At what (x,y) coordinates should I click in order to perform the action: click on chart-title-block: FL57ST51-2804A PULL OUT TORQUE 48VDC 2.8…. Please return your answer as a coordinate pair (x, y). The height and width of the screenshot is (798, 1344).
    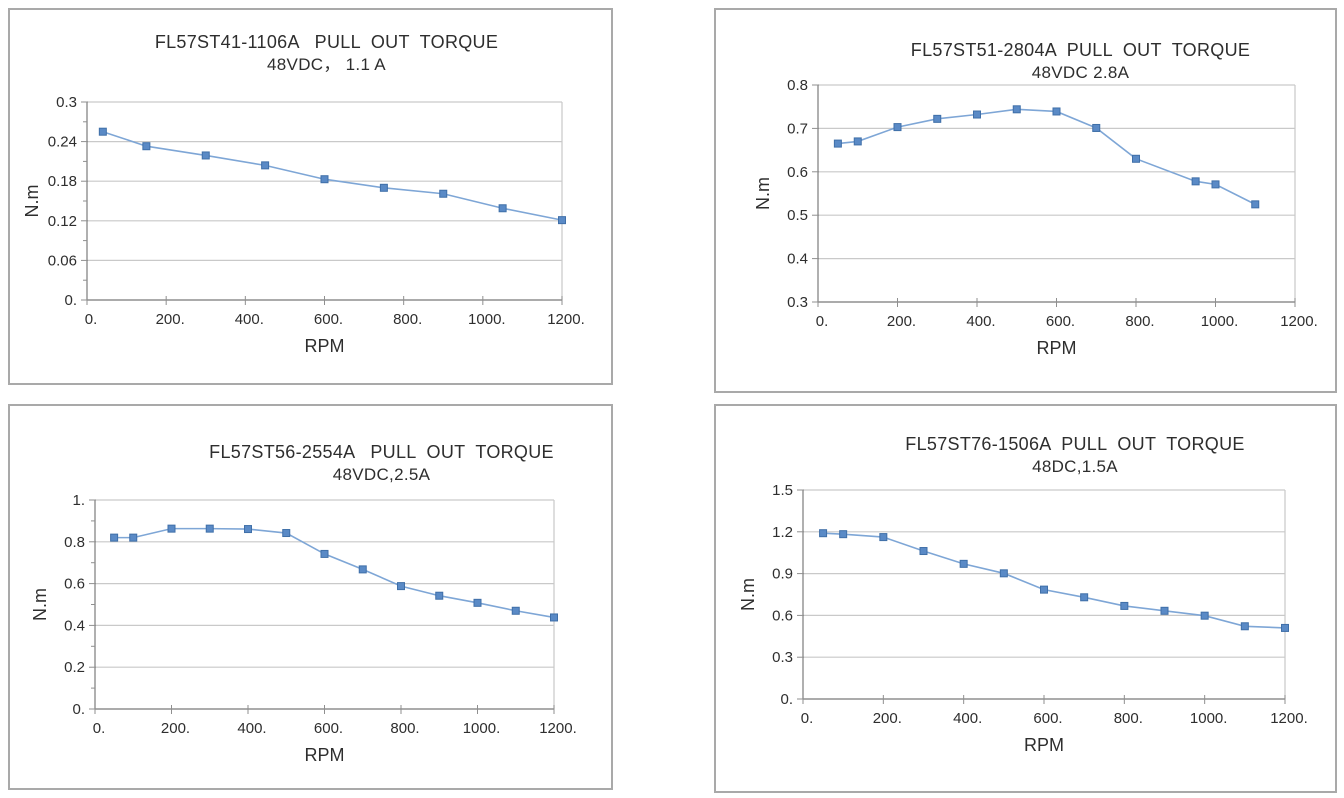
    Looking at the image, I should click on (1080, 61).